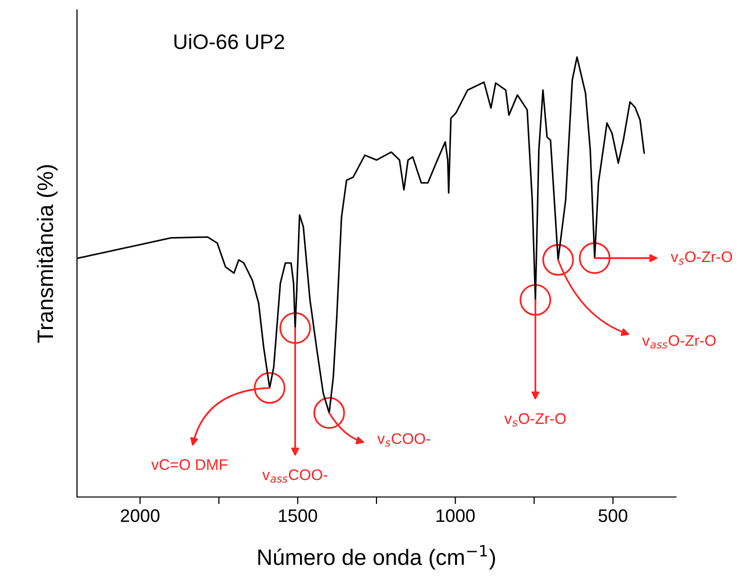  What do you see at coordinates (679, 341) in the screenshot?
I see `annotation: v$_{ass}$O-Zr-O` at bounding box center [679, 341].